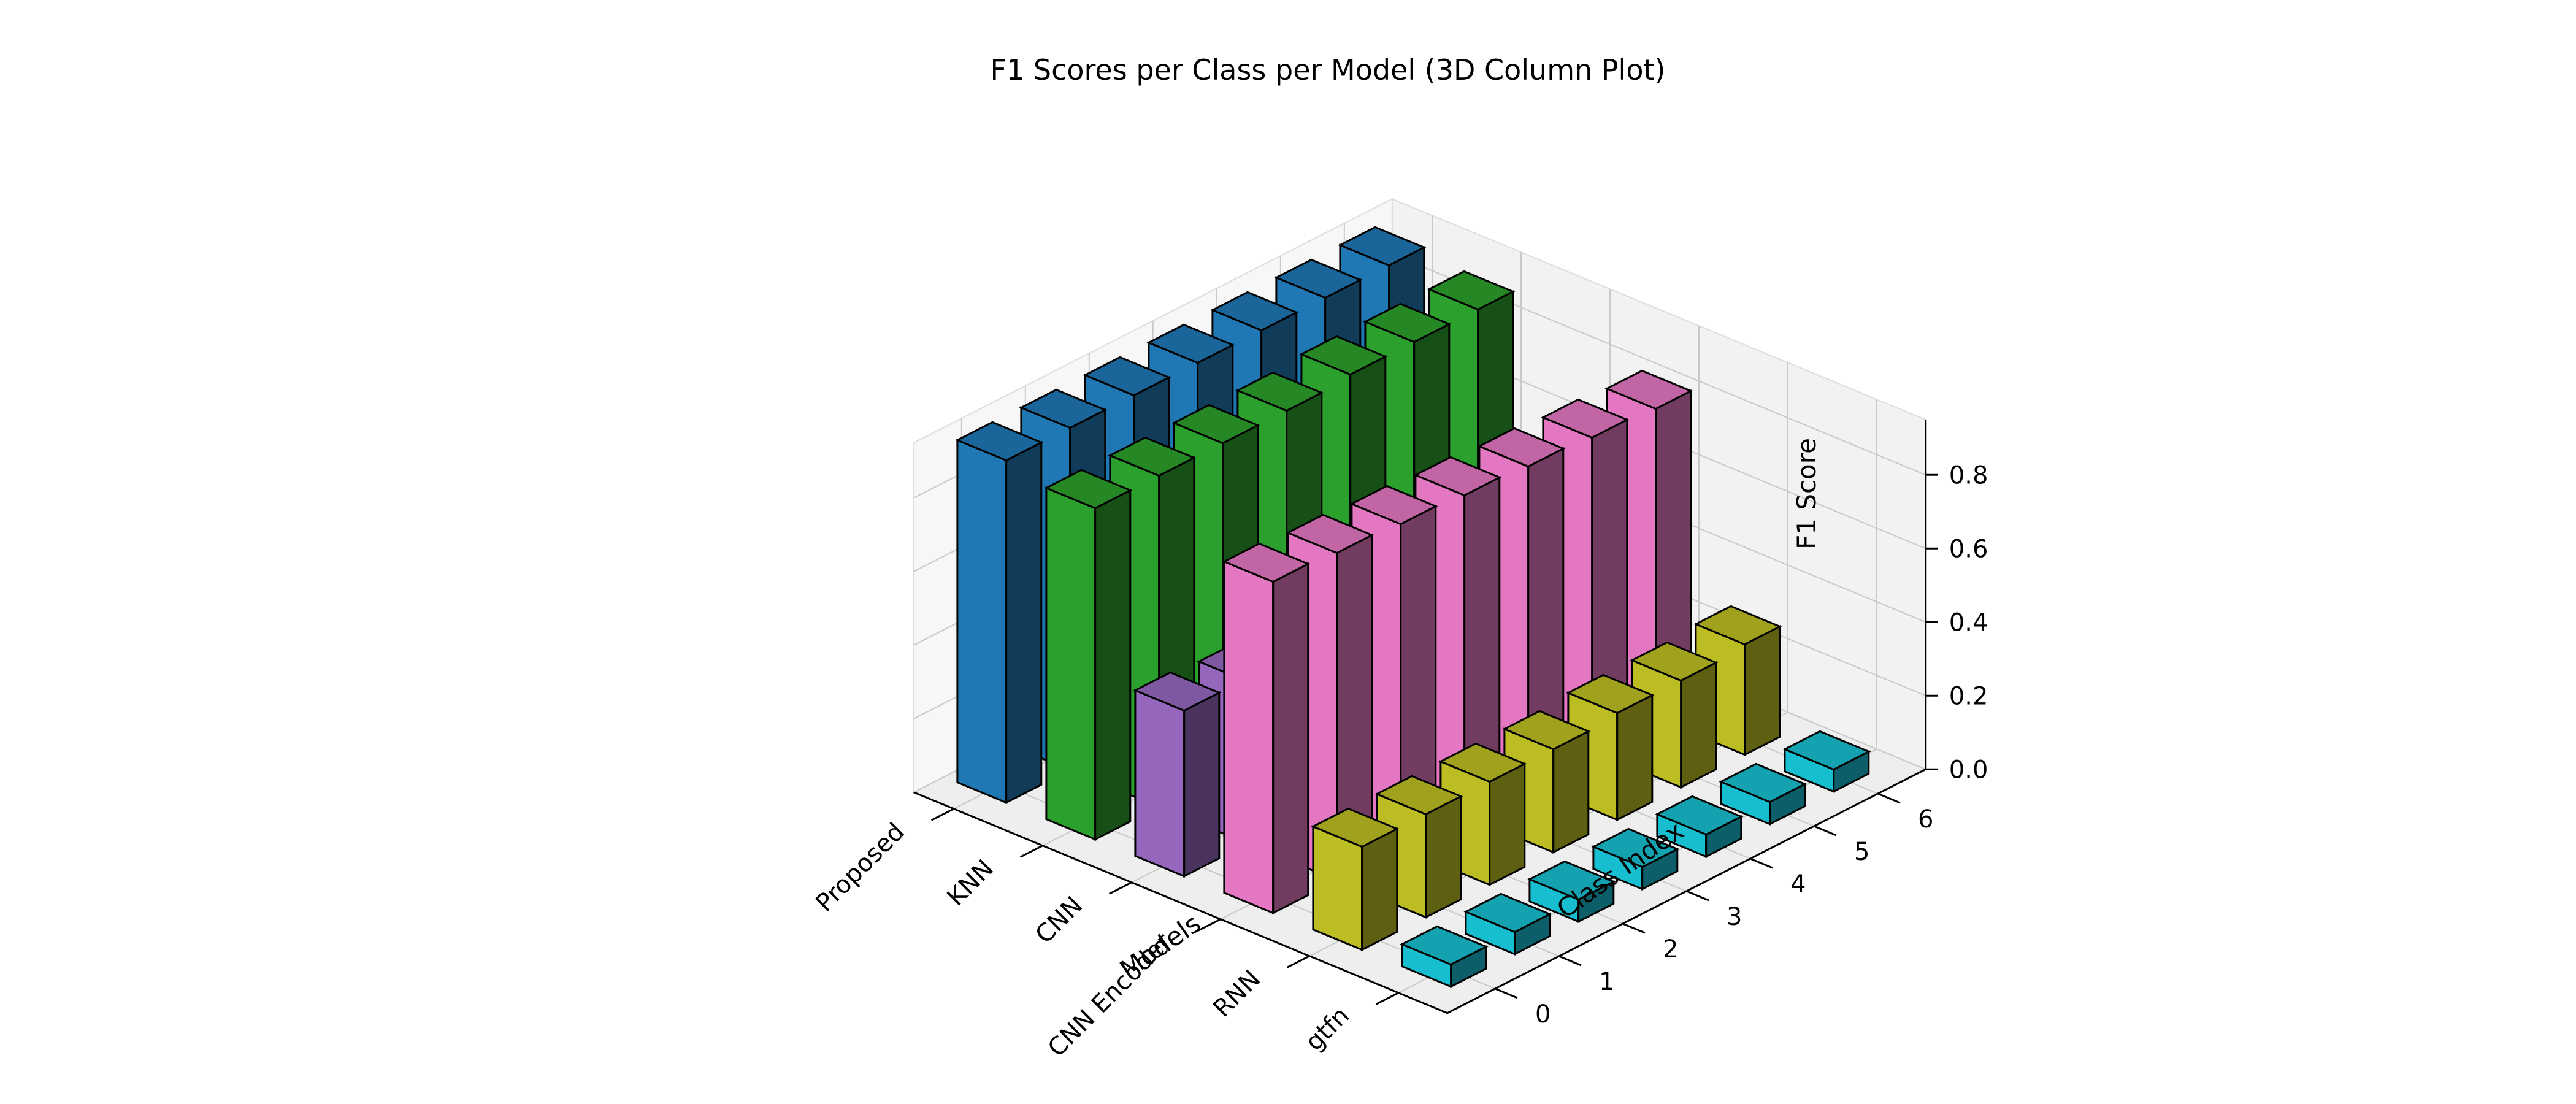 This screenshot has width=2576, height=1104. Describe the element at coordinates (1968, 770) in the screenshot. I see `z-tick-label: 0.0` at that location.